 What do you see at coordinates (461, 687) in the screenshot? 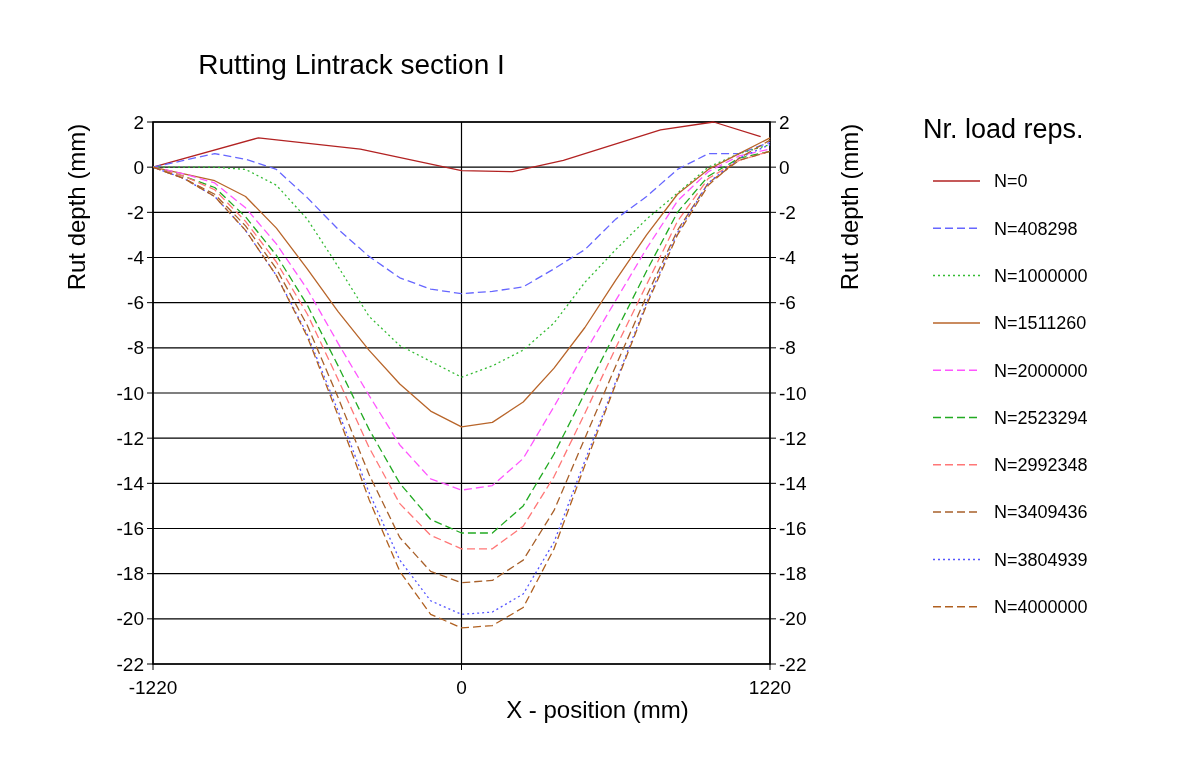
I see `x-tick-label: 0` at bounding box center [461, 687].